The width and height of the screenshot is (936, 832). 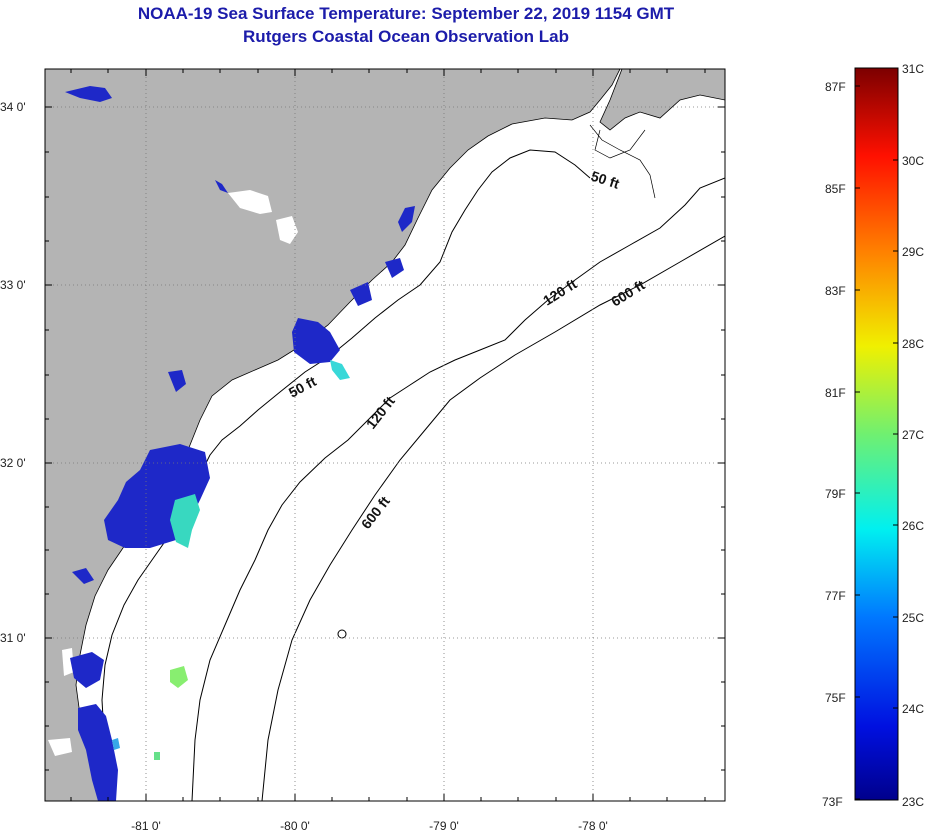 What do you see at coordinates (13, 285) in the screenshot?
I see `y-tick-label: 33 0'` at bounding box center [13, 285].